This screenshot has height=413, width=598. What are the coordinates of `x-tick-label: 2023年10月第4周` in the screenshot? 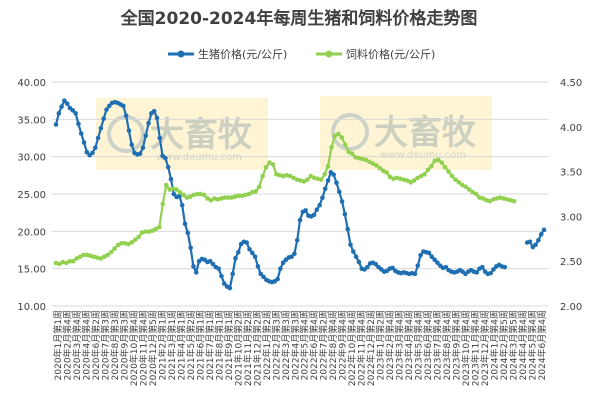 It's located at (466, 348).